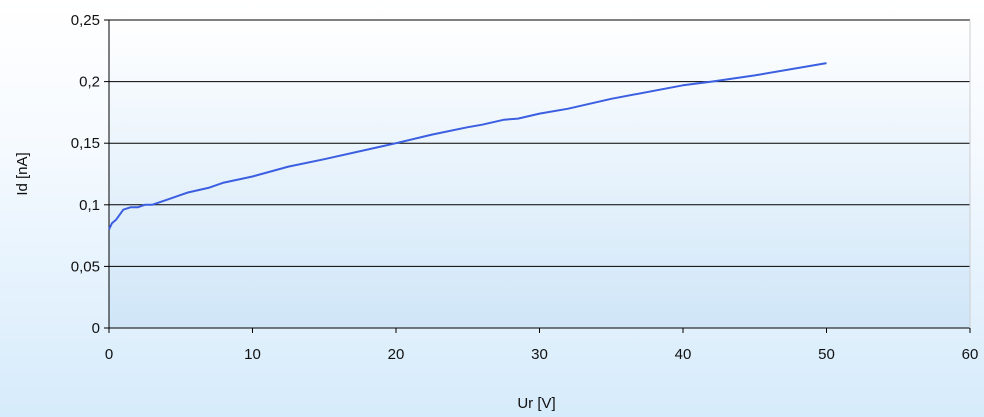 The image size is (984, 417). I want to click on x-tick-label-4: 40, so click(683, 354).